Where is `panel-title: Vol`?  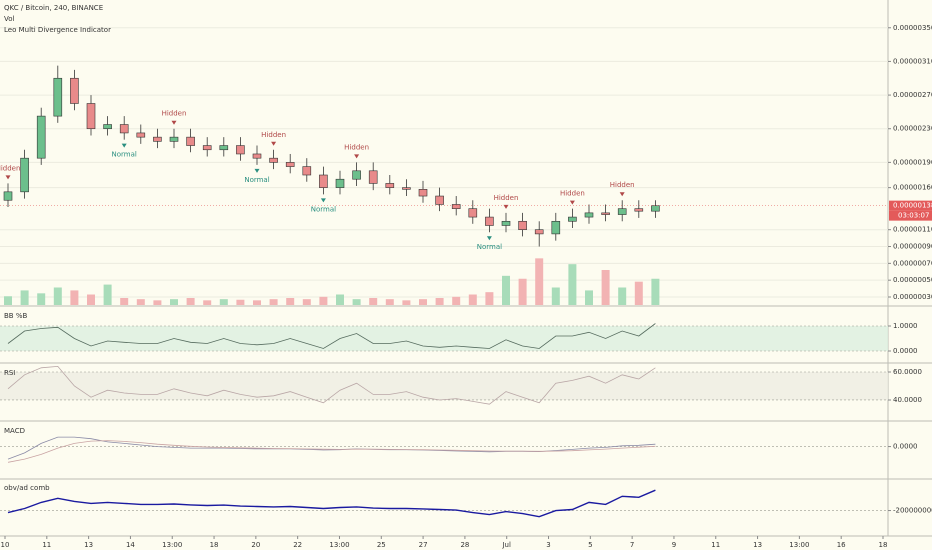 panel-title: Vol is located at coordinates (9, 19).